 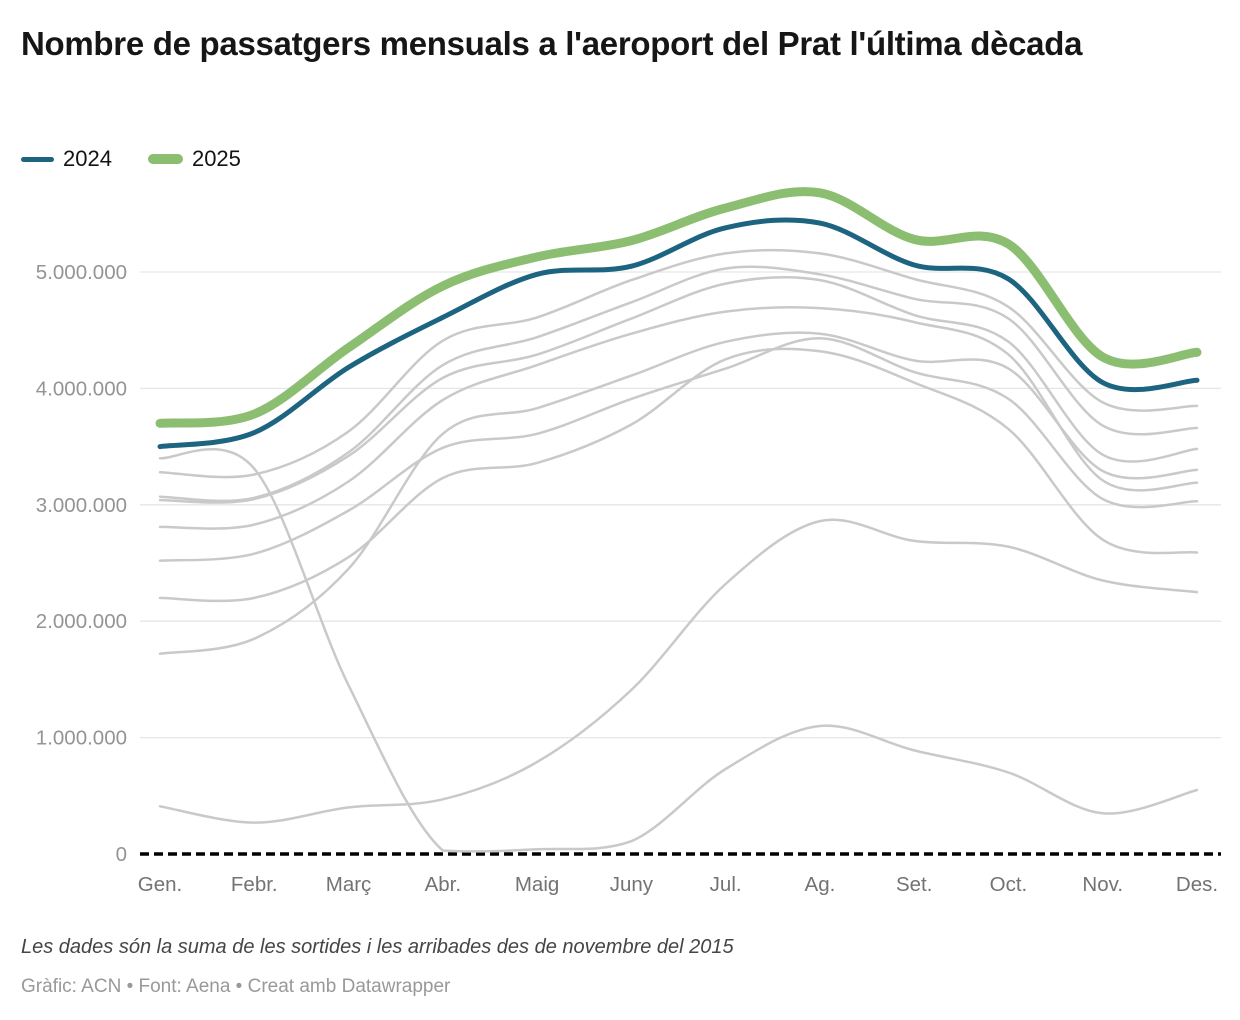 I want to click on x-axis-month-label: Maig, so click(x=537, y=884).